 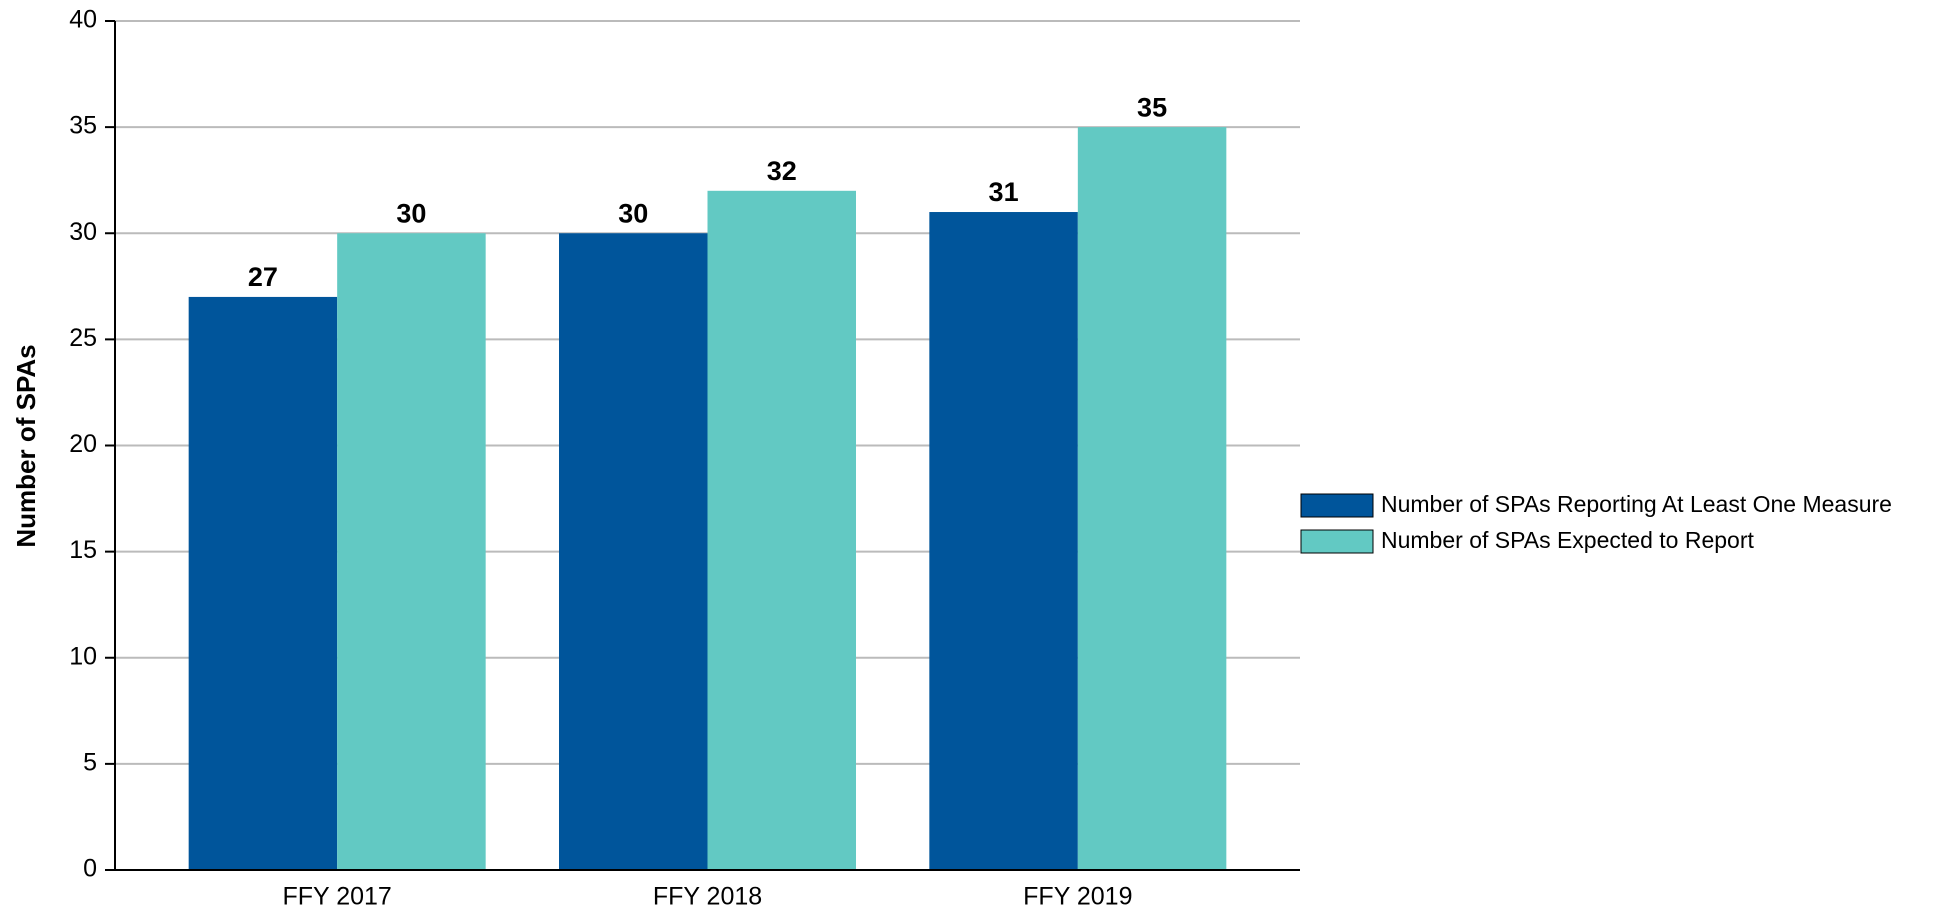 I want to click on x-tick-label: FFY 2017, so click(x=337, y=897).